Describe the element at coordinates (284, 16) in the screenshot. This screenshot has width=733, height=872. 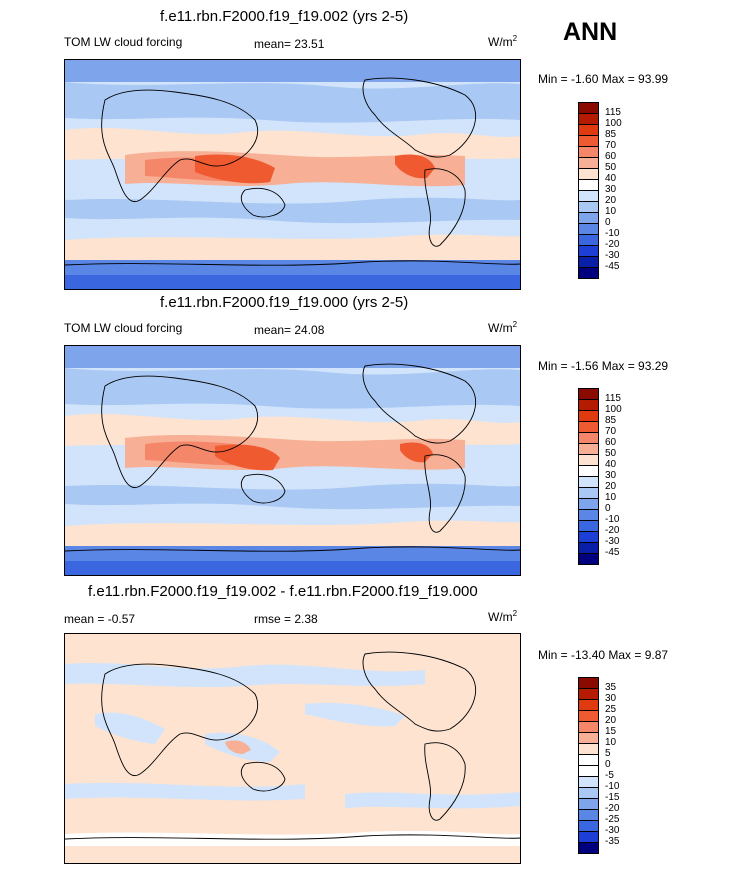
I see `panel-1-title: f.e11.rbn.F2000.f19_f19.002 (yrs 2-5)` at that location.